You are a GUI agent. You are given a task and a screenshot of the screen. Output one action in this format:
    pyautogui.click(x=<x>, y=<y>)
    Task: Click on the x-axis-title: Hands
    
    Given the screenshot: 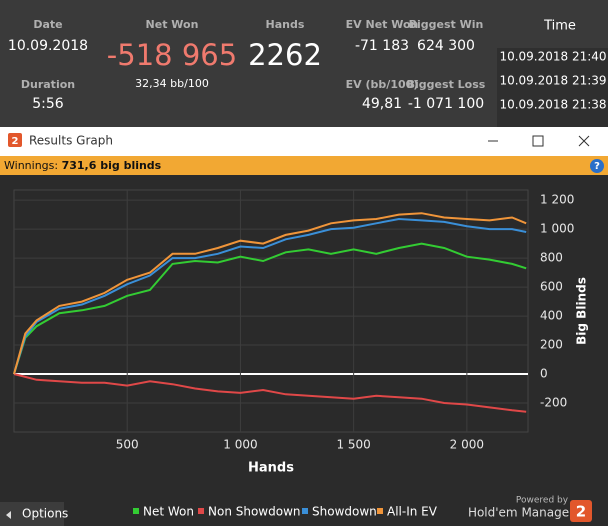 What is the action you would take?
    pyautogui.click(x=271, y=468)
    